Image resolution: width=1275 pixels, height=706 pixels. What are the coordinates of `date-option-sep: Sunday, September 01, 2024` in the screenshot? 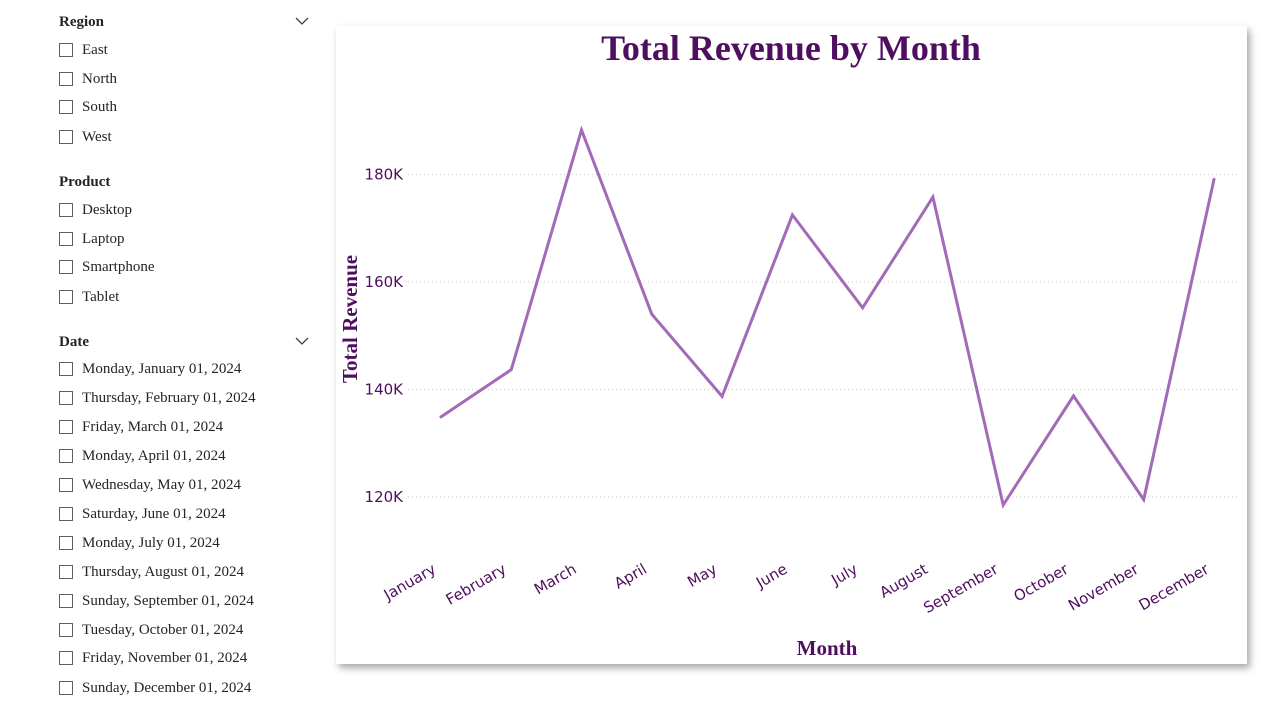 It's located at (156, 601).